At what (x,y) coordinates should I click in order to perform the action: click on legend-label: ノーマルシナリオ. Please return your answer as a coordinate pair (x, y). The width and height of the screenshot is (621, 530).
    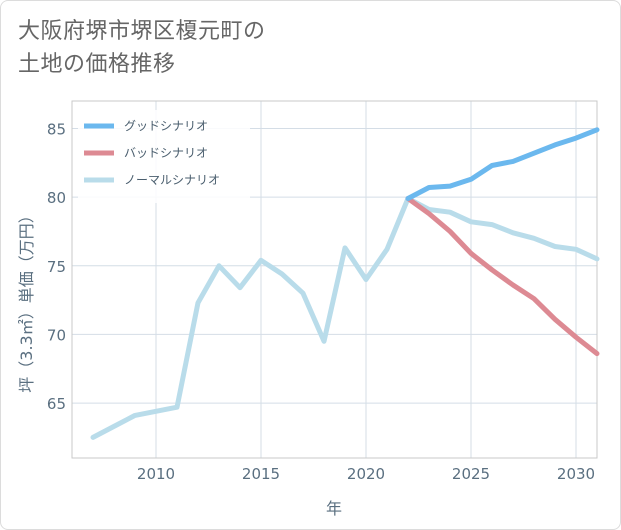
    Looking at the image, I should click on (172, 180).